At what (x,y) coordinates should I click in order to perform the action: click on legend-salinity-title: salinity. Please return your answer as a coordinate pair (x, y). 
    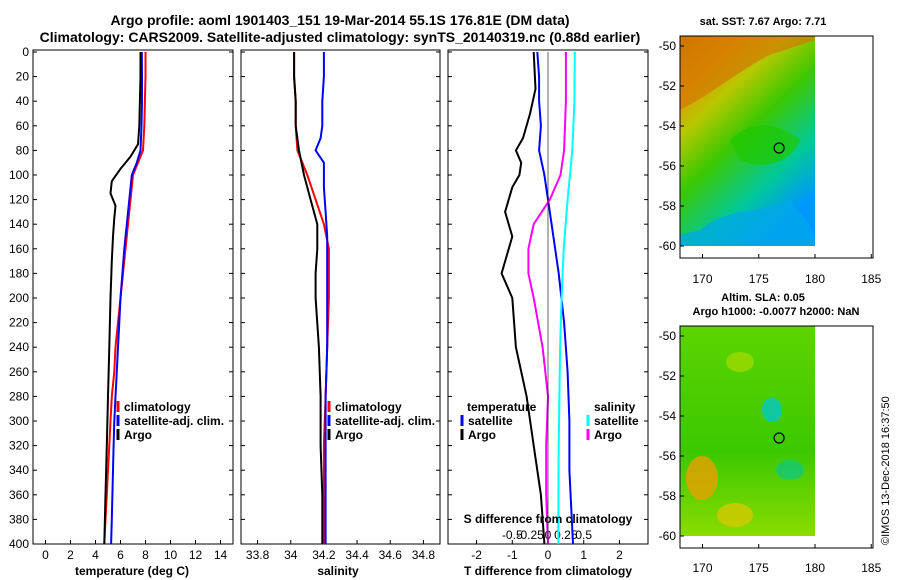
    Looking at the image, I should click on (615, 407).